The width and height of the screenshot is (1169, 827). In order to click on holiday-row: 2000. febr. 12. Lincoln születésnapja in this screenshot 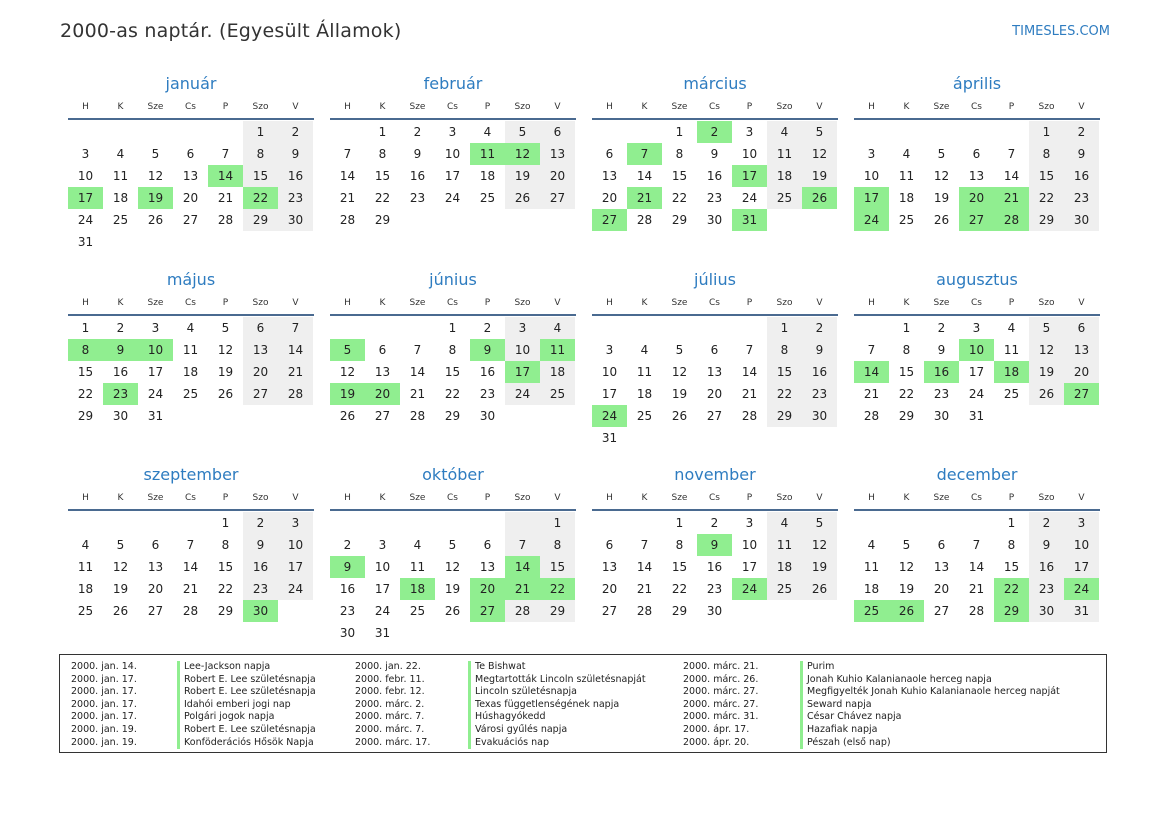, I will do `click(500, 692)`.